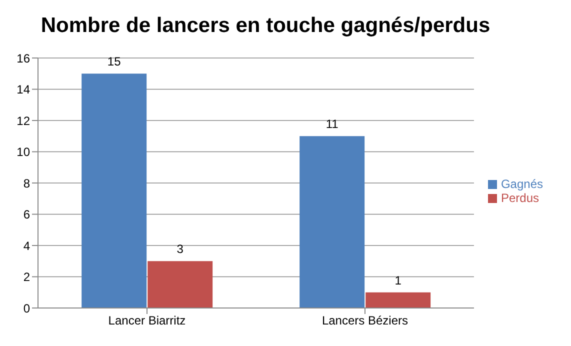 The width and height of the screenshot is (571, 346). I want to click on y-tick-label: 2, so click(26, 277).